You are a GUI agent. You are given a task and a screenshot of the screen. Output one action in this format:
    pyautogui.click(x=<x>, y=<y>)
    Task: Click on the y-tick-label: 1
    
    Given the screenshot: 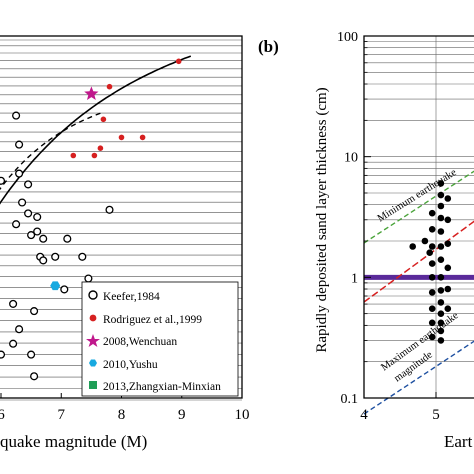 What is the action you would take?
    pyautogui.click(x=354, y=278)
    